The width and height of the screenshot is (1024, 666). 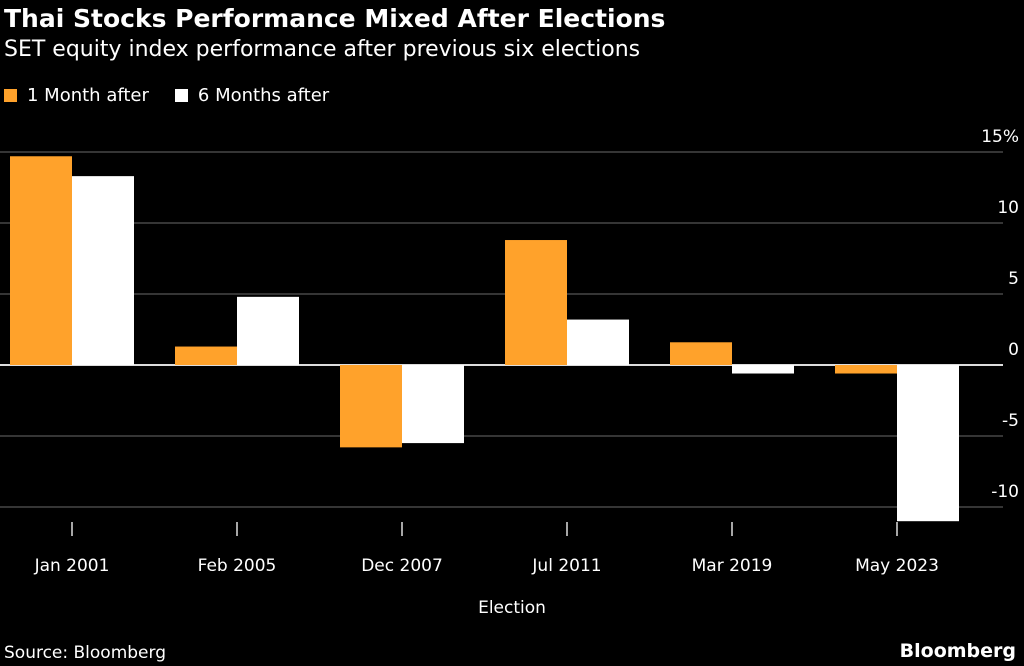 What do you see at coordinates (402, 566) in the screenshot?
I see `x-tick-label: Dec 2007` at bounding box center [402, 566].